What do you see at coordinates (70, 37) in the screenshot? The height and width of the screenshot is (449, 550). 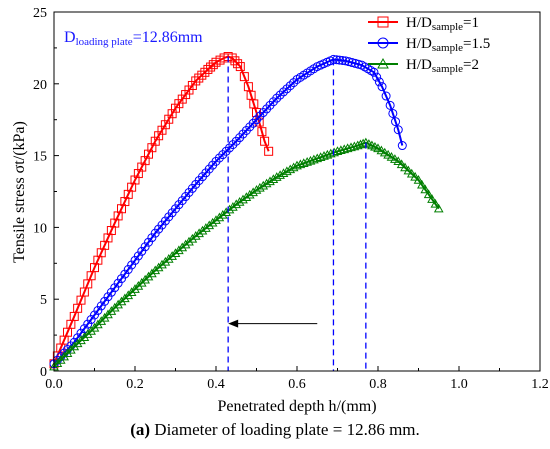 I see `annotation-main: D` at bounding box center [70, 37].